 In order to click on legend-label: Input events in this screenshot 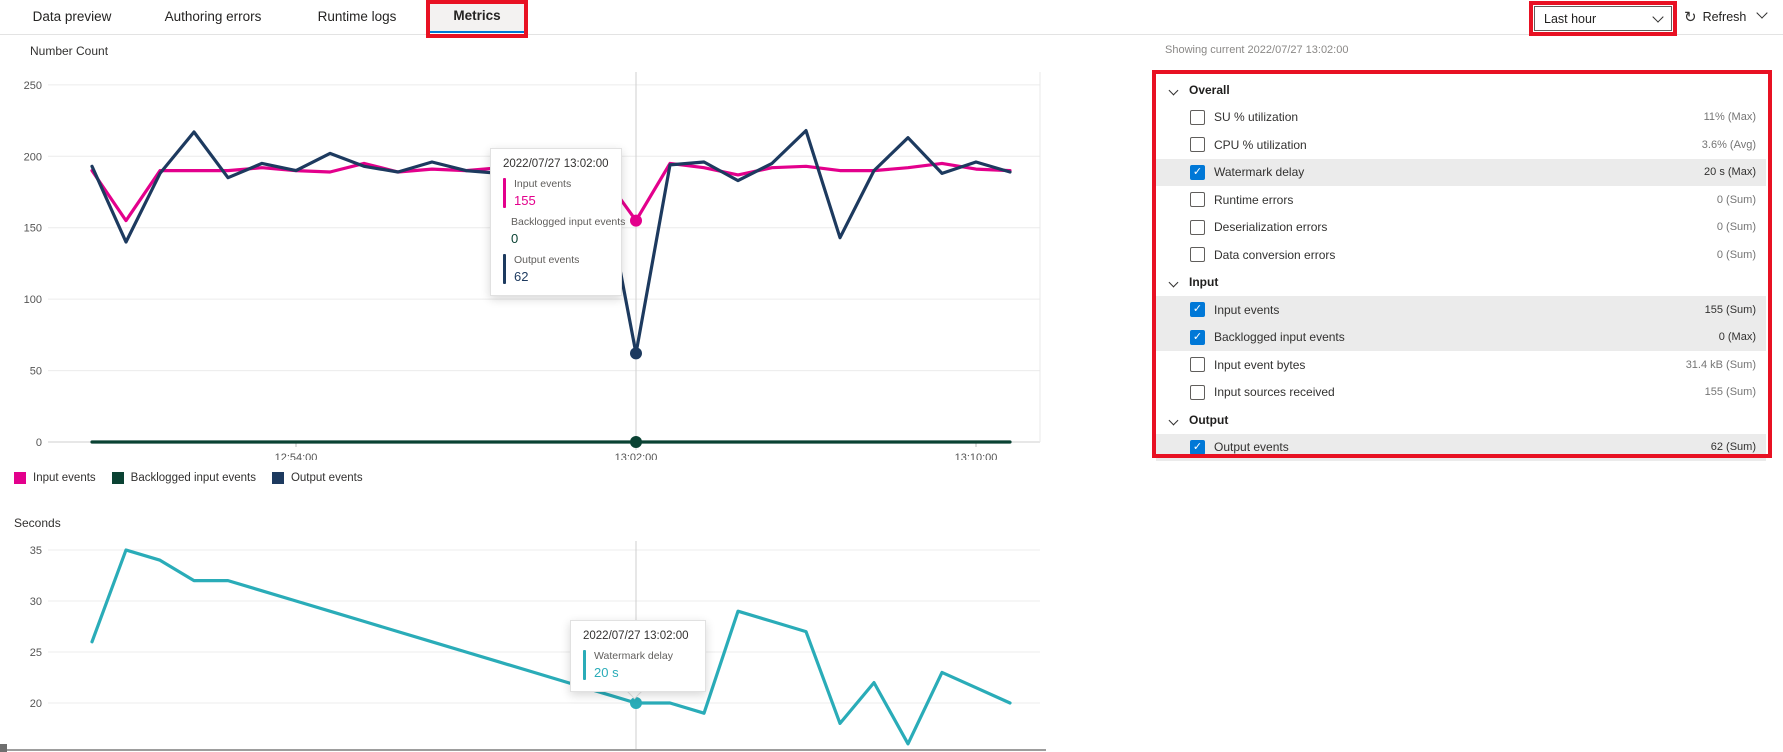, I will do `click(64, 478)`.